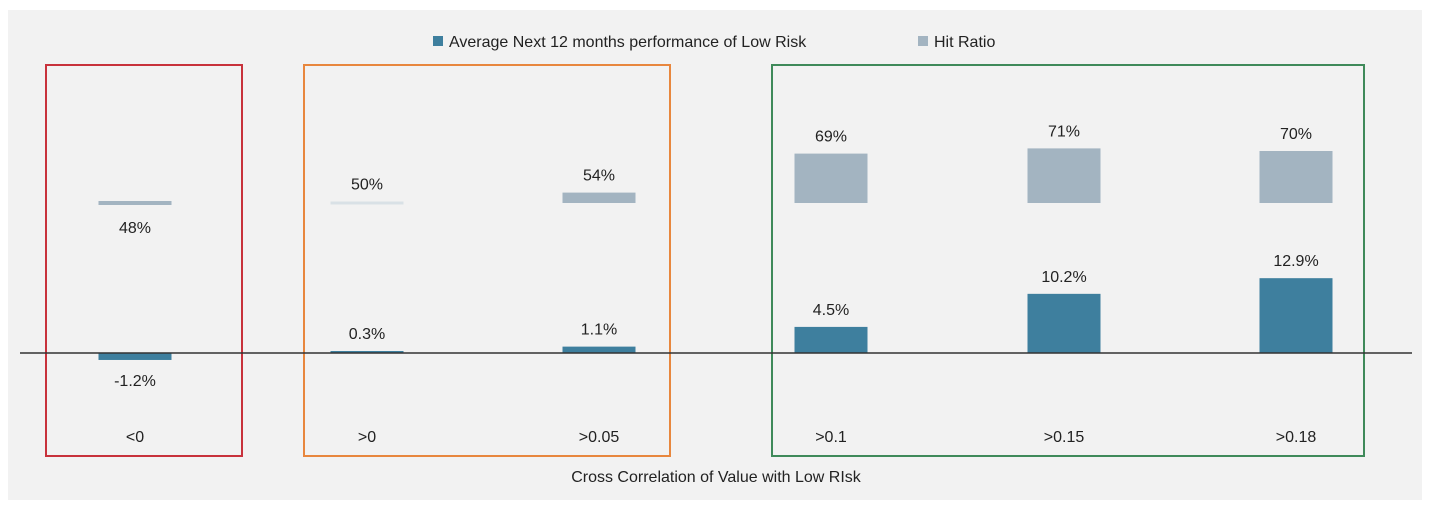 The image size is (1430, 506). I want to click on hit-ratio-label-1: 48%, so click(135, 228).